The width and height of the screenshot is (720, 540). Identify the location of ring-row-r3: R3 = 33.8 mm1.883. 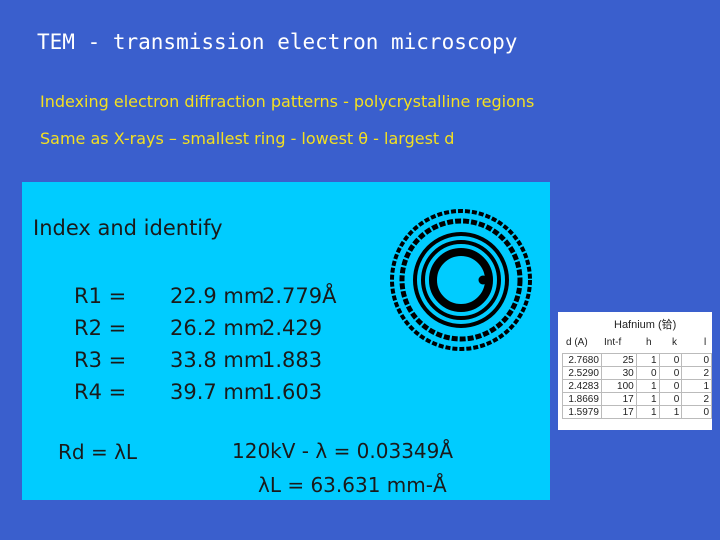
(223, 360).